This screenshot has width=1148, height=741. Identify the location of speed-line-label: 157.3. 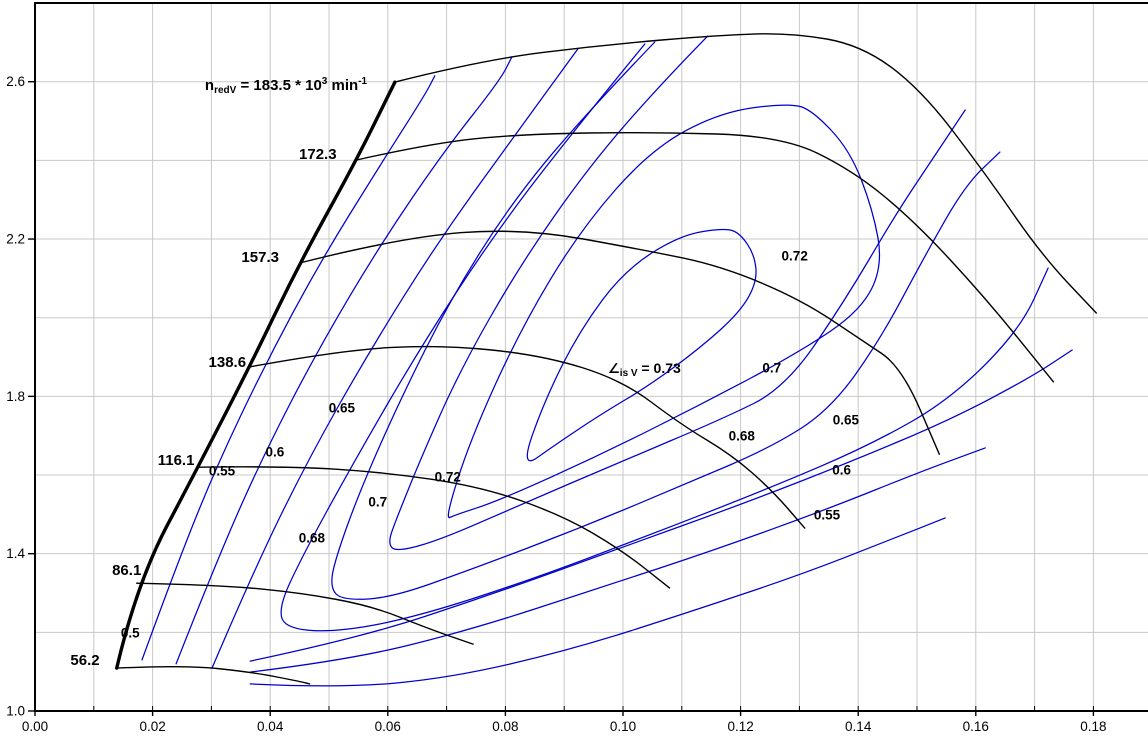
(260, 257).